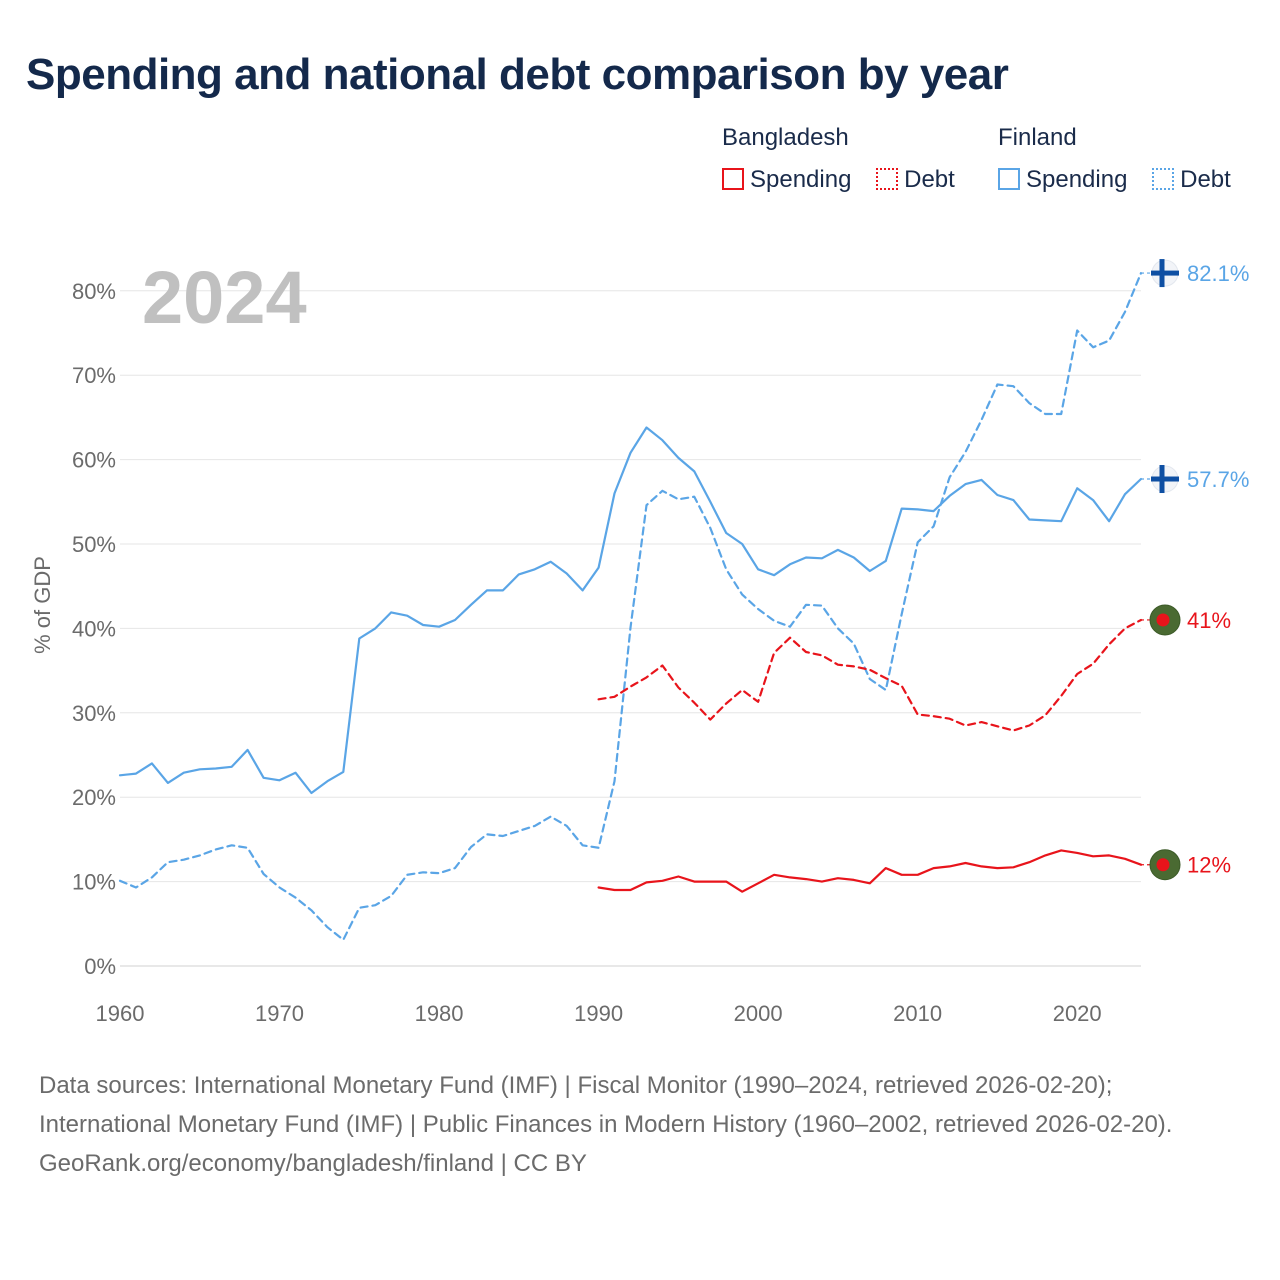 The width and height of the screenshot is (1280, 1280). Describe the element at coordinates (224, 297) in the screenshot. I see `year-watermark: 2024` at that location.